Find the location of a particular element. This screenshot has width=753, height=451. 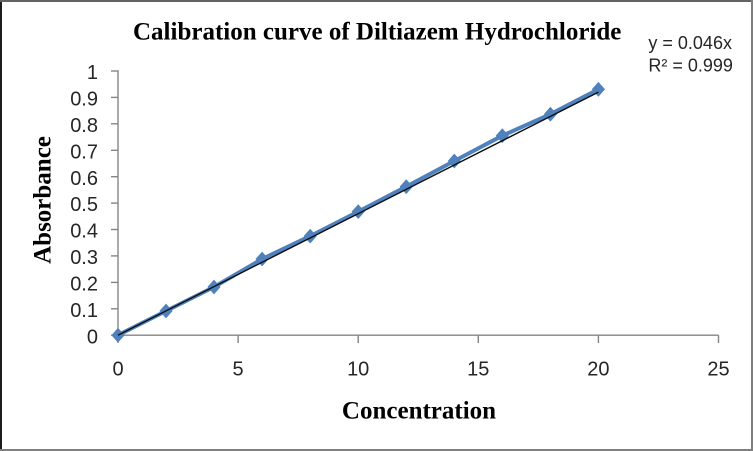

svg-text: 0.3 is located at coordinates (84, 258).